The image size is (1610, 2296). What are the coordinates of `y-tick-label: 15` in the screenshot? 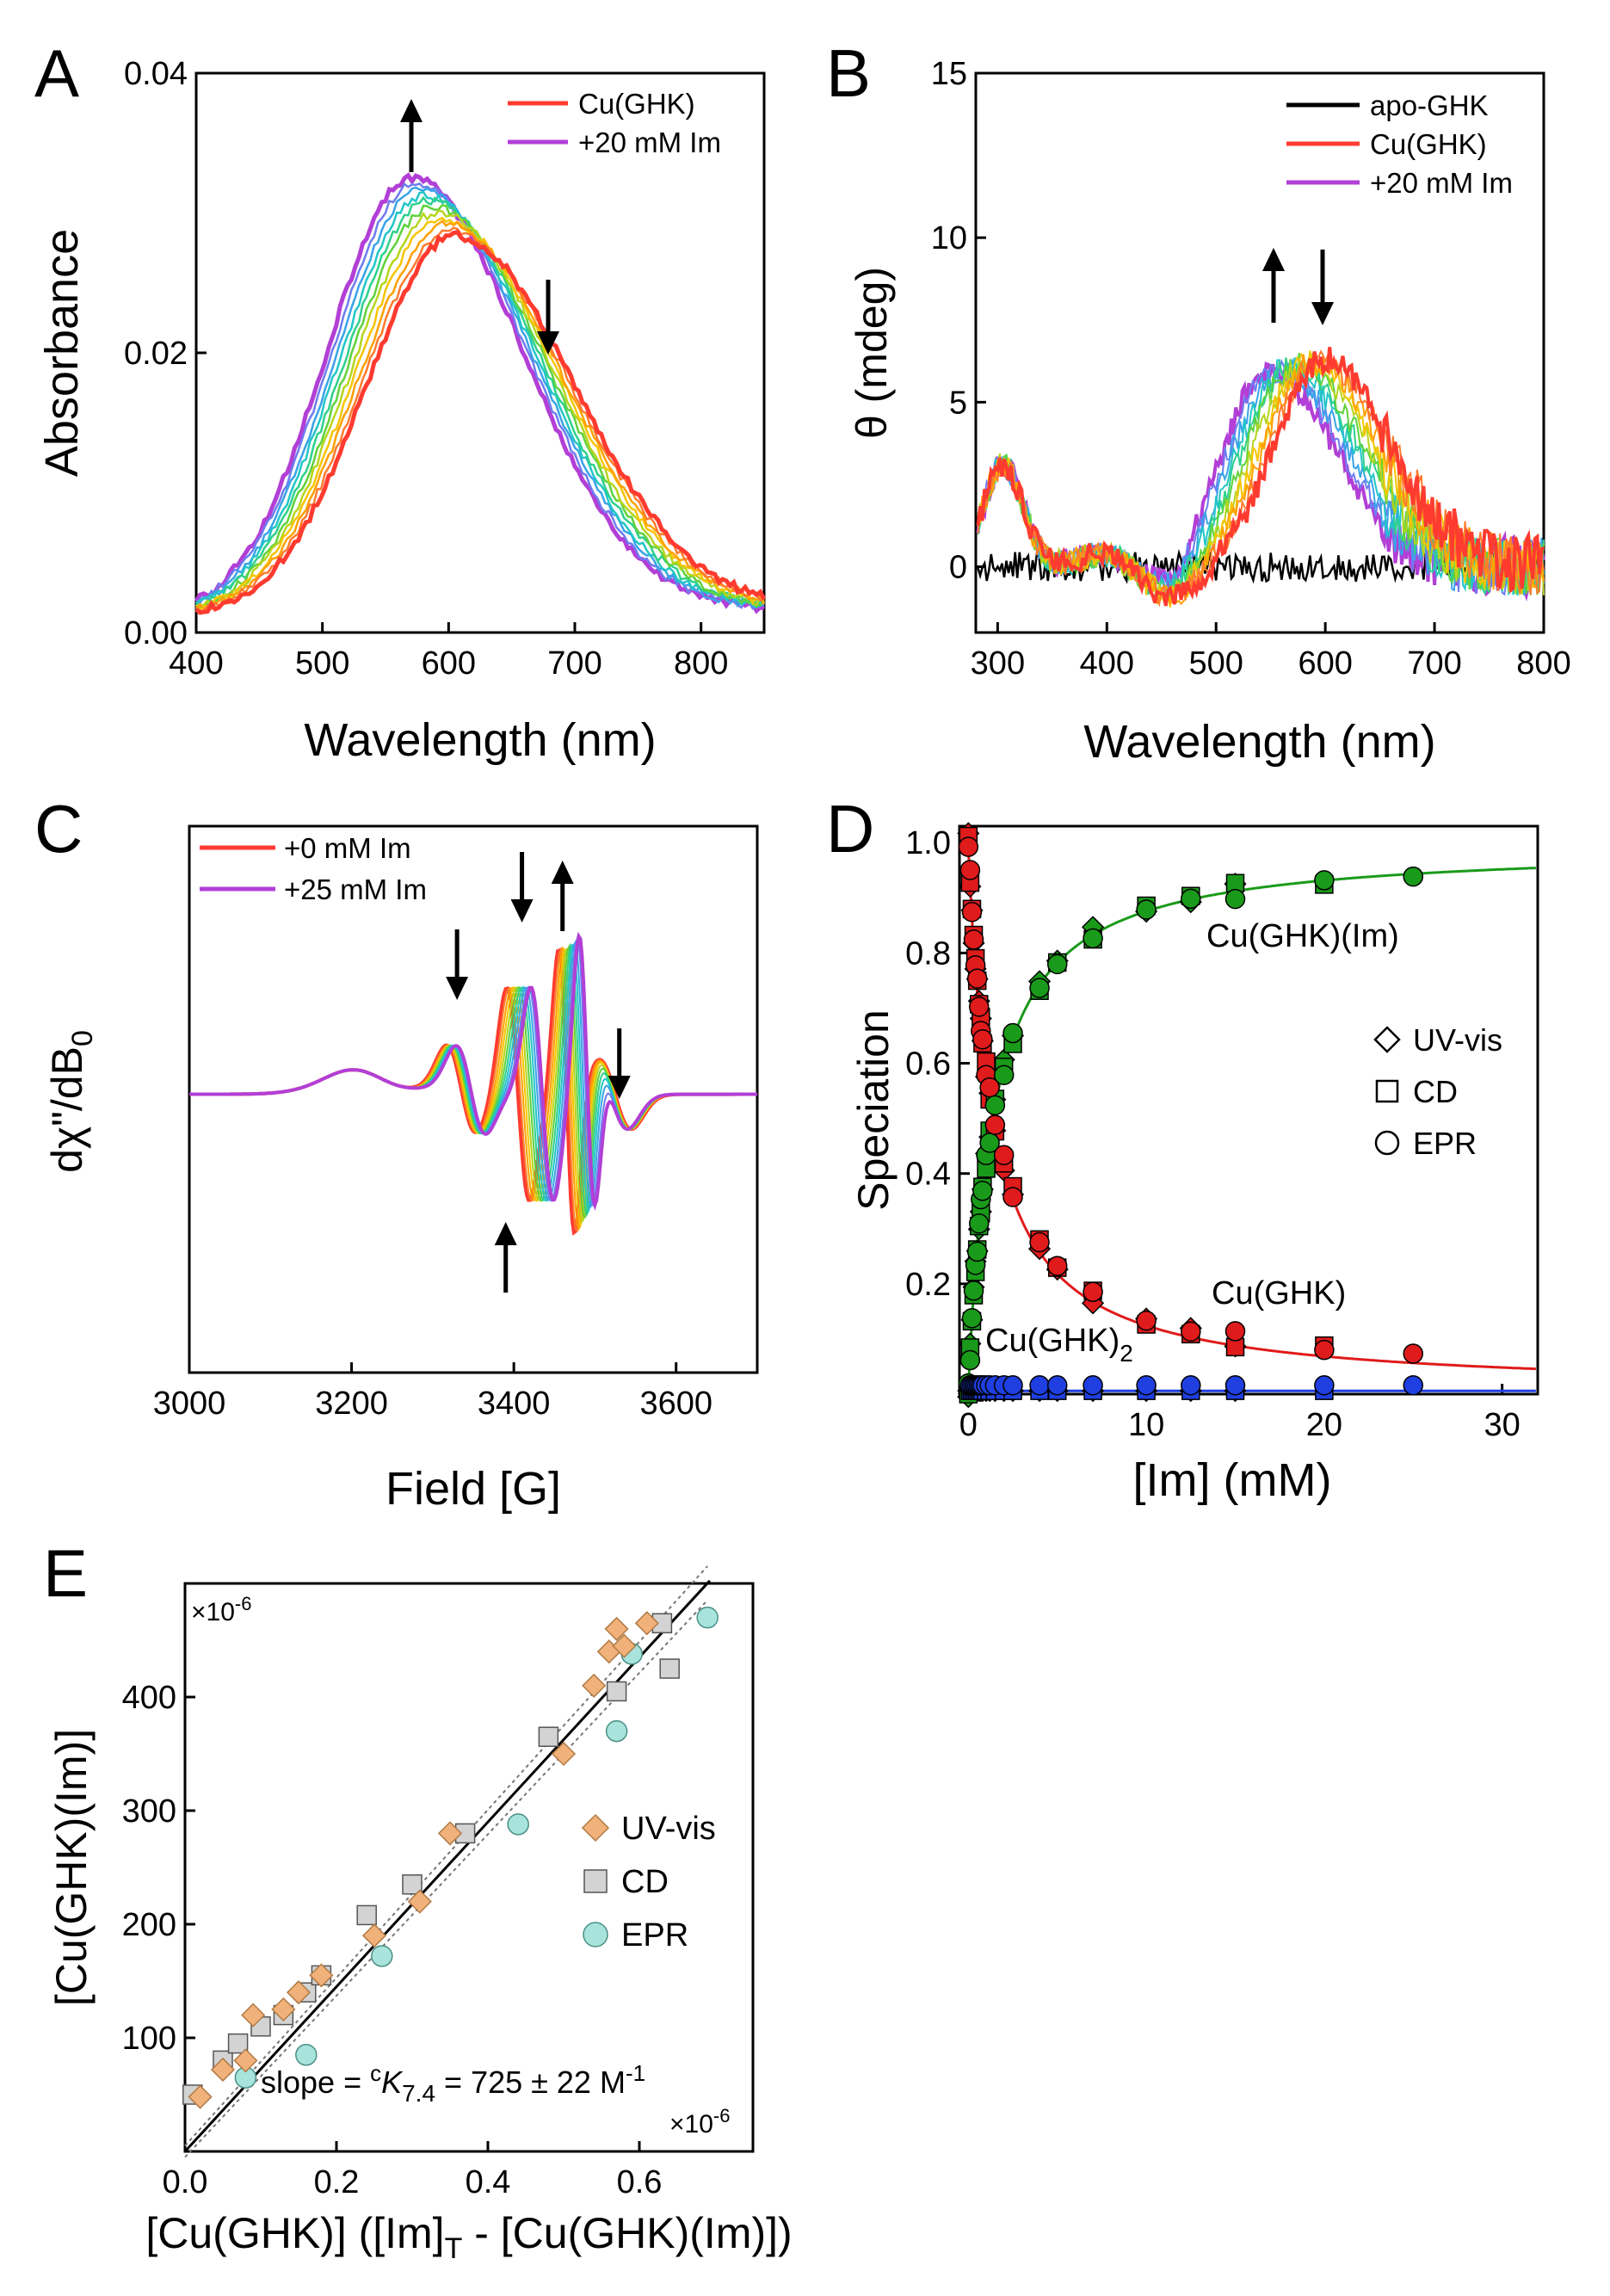 It's located at (949, 74).